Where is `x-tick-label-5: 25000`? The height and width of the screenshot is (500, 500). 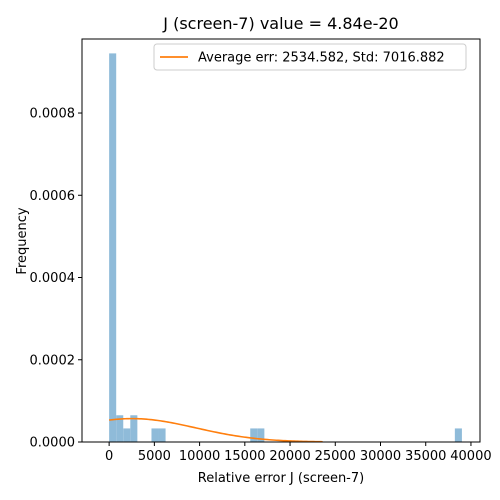
x-tick-label-5: 25000 is located at coordinates (335, 456).